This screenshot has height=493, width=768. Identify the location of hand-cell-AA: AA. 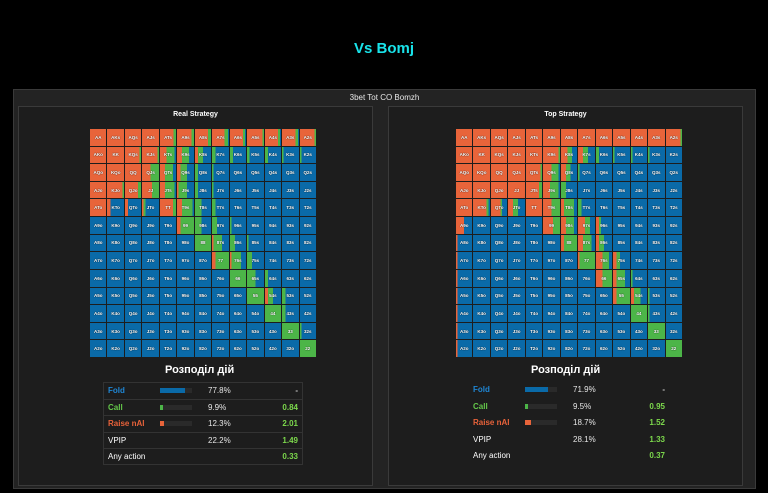
(98, 137).